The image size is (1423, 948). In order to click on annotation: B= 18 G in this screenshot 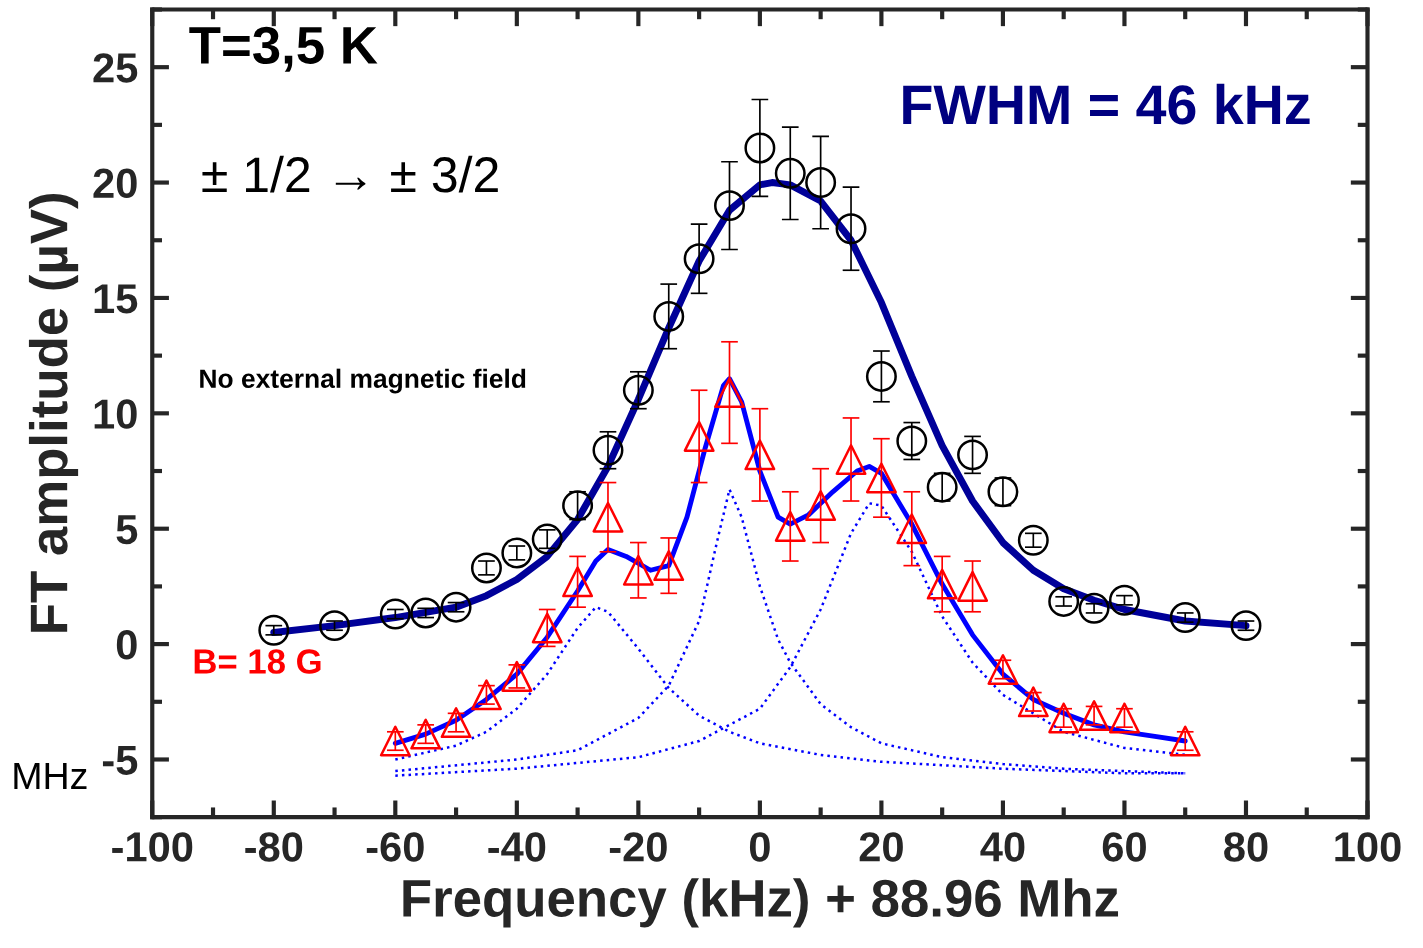, I will do `click(257, 661)`.